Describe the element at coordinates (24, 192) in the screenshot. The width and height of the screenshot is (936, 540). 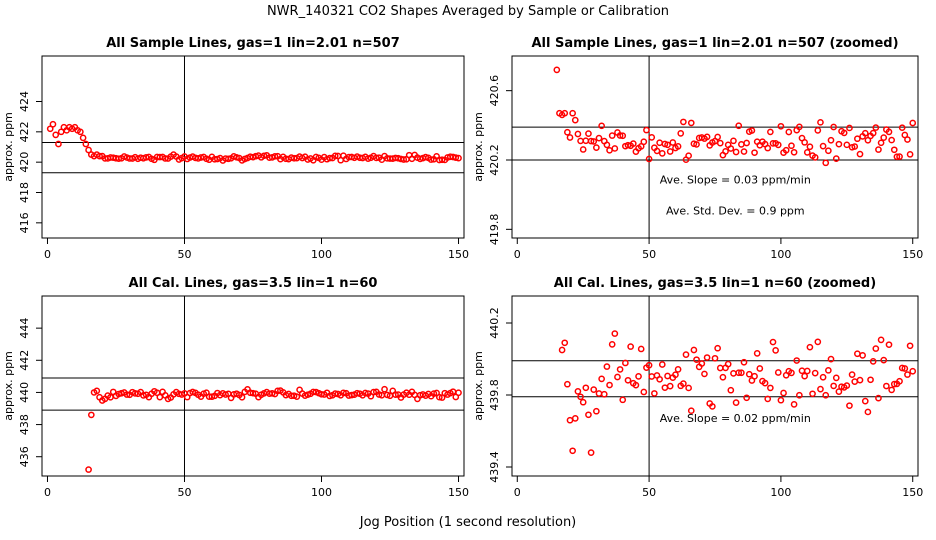
I see `y-tick-label: 418` at that location.